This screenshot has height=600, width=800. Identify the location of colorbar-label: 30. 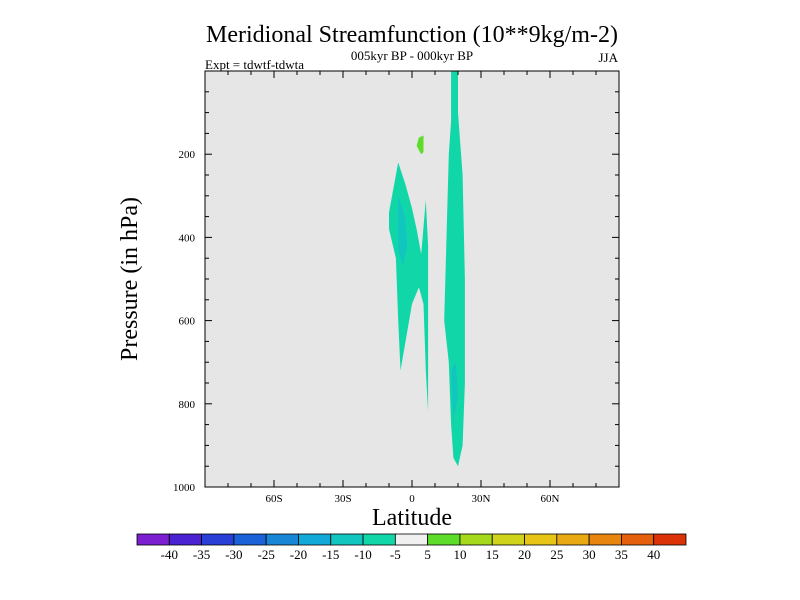
(589, 554).